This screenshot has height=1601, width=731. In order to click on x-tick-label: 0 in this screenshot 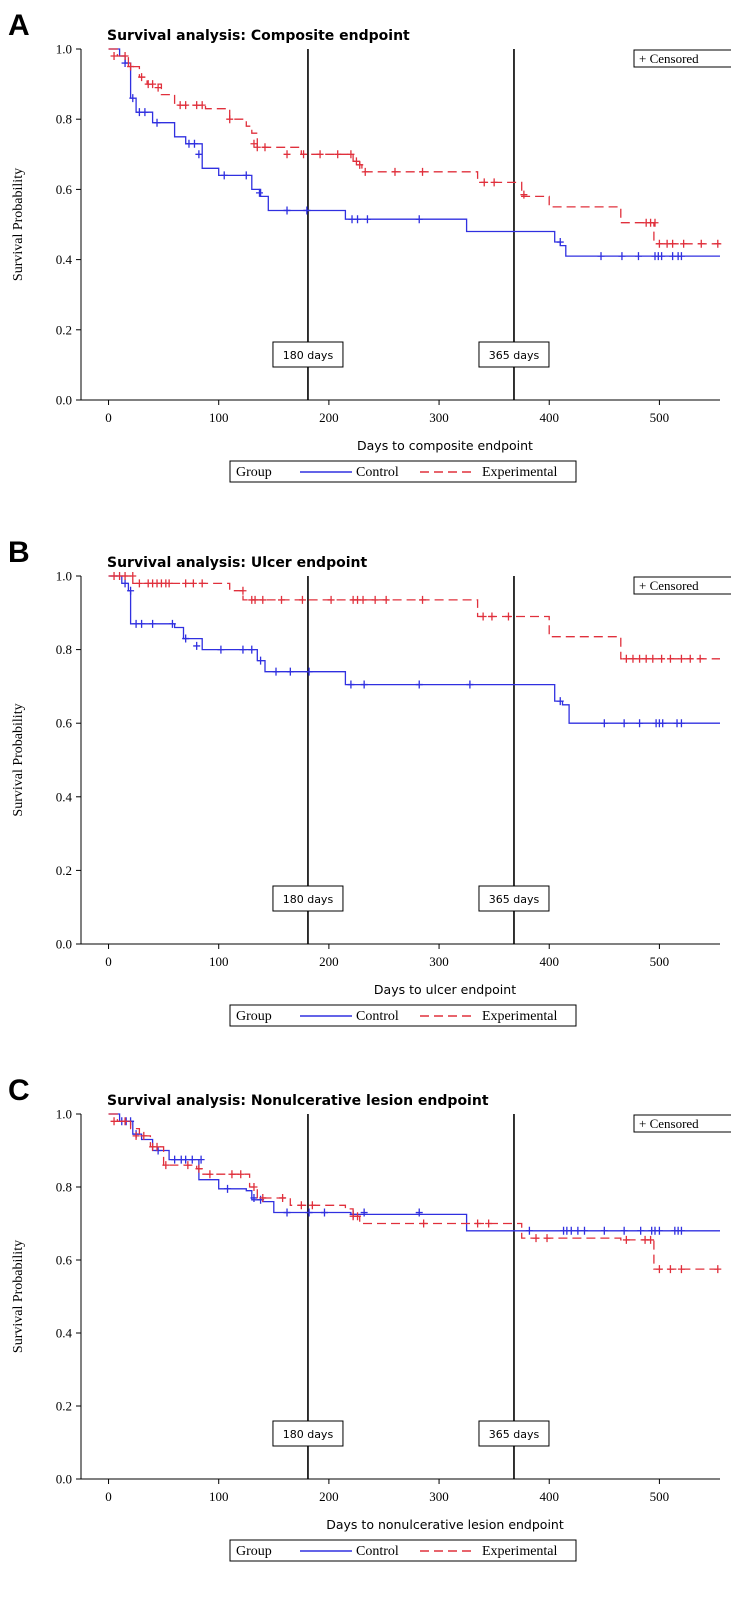, I will do `click(108, 961)`.